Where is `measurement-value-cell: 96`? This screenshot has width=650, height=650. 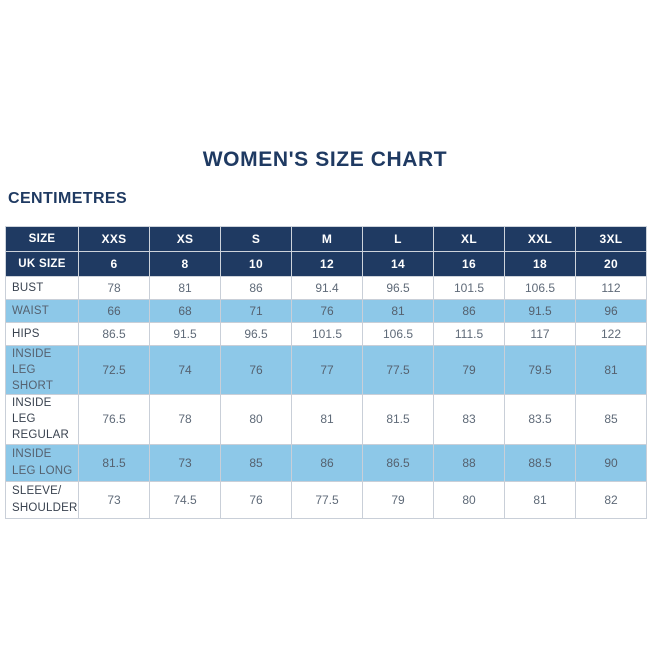 measurement-value-cell: 96 is located at coordinates (611, 311).